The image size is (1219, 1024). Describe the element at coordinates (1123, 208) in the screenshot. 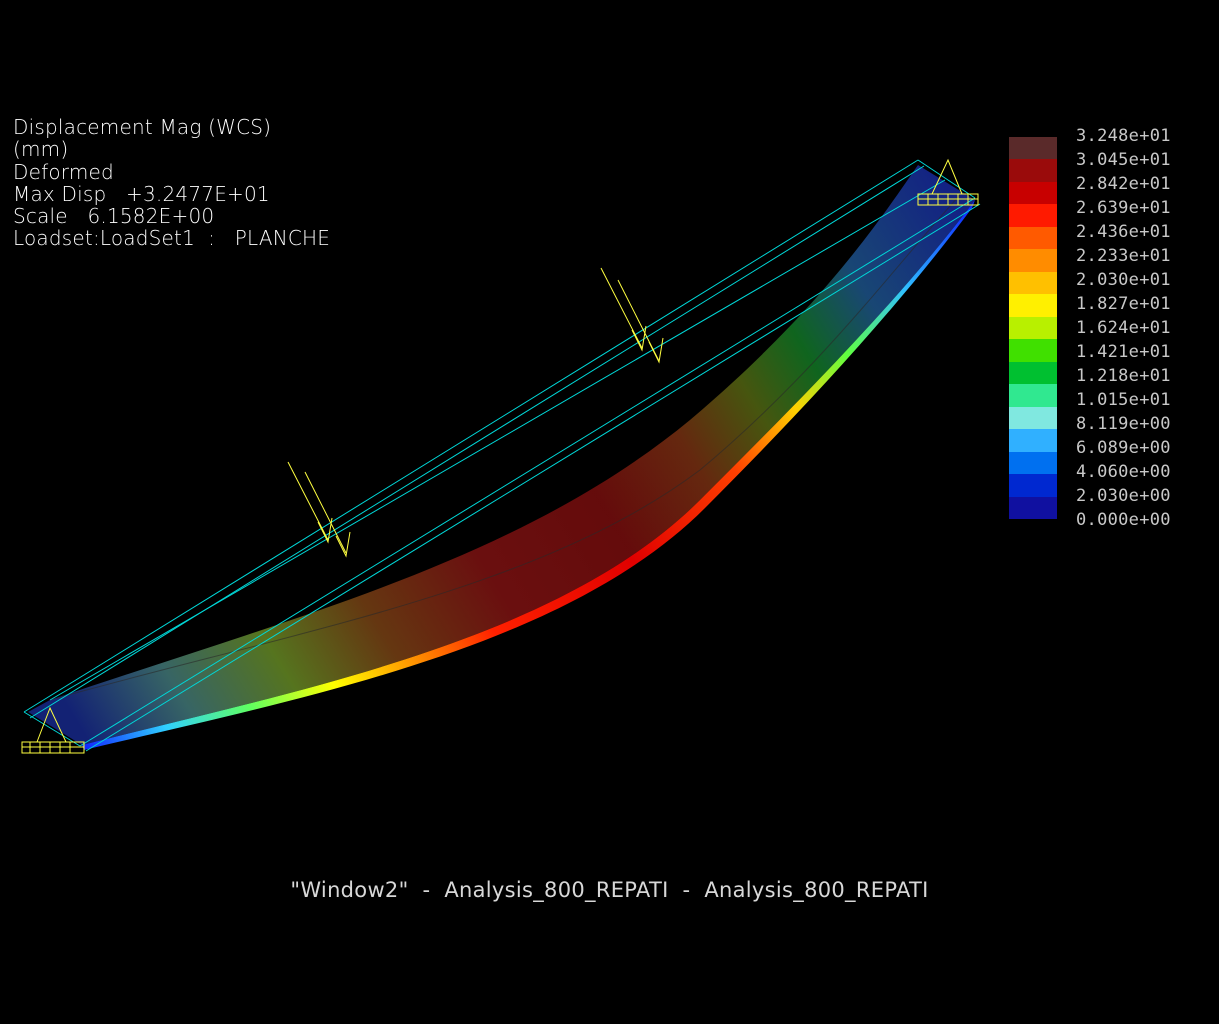

I see `legend-value-label: 2.639e+01` at that location.